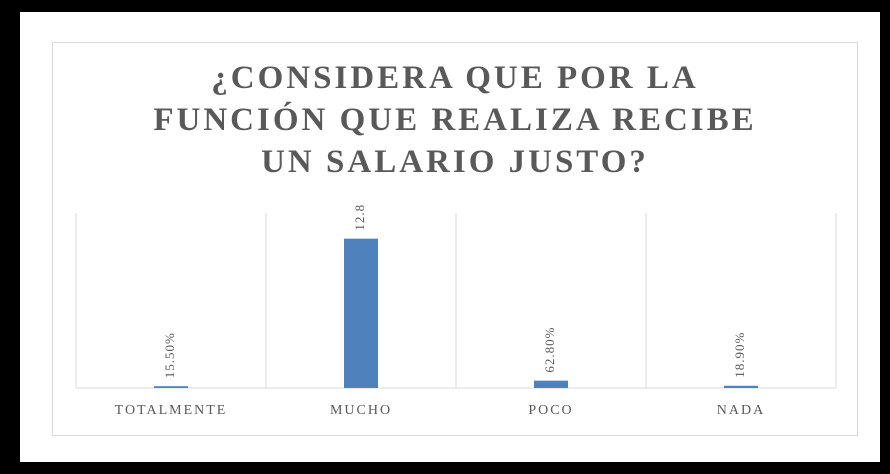 The height and width of the screenshot is (474, 890). I want to click on x-tick-label: NADA, so click(741, 410).